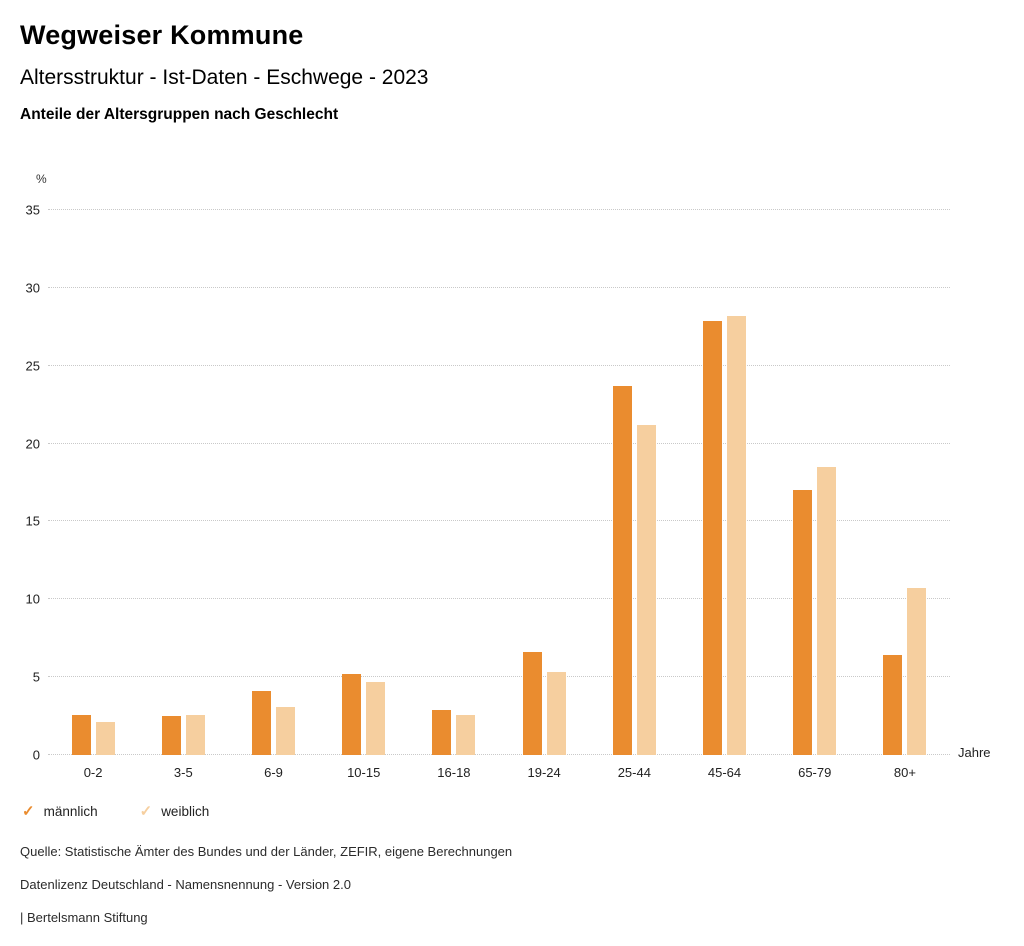 The width and height of the screenshot is (1024, 946). I want to click on bar-group: 6-9, so click(273, 495).